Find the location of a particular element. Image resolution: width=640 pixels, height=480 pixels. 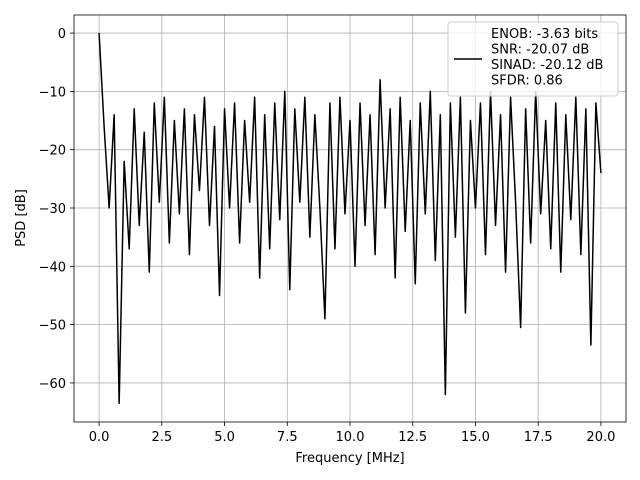

x-tick-label: 15.0 is located at coordinates (475, 437).